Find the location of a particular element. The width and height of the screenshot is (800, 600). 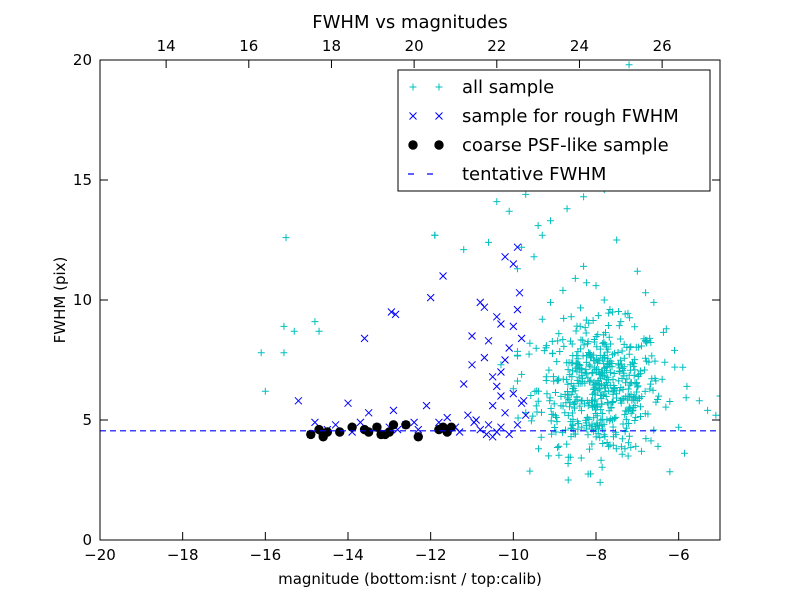

top-tick-label: 22 is located at coordinates (496, 46).